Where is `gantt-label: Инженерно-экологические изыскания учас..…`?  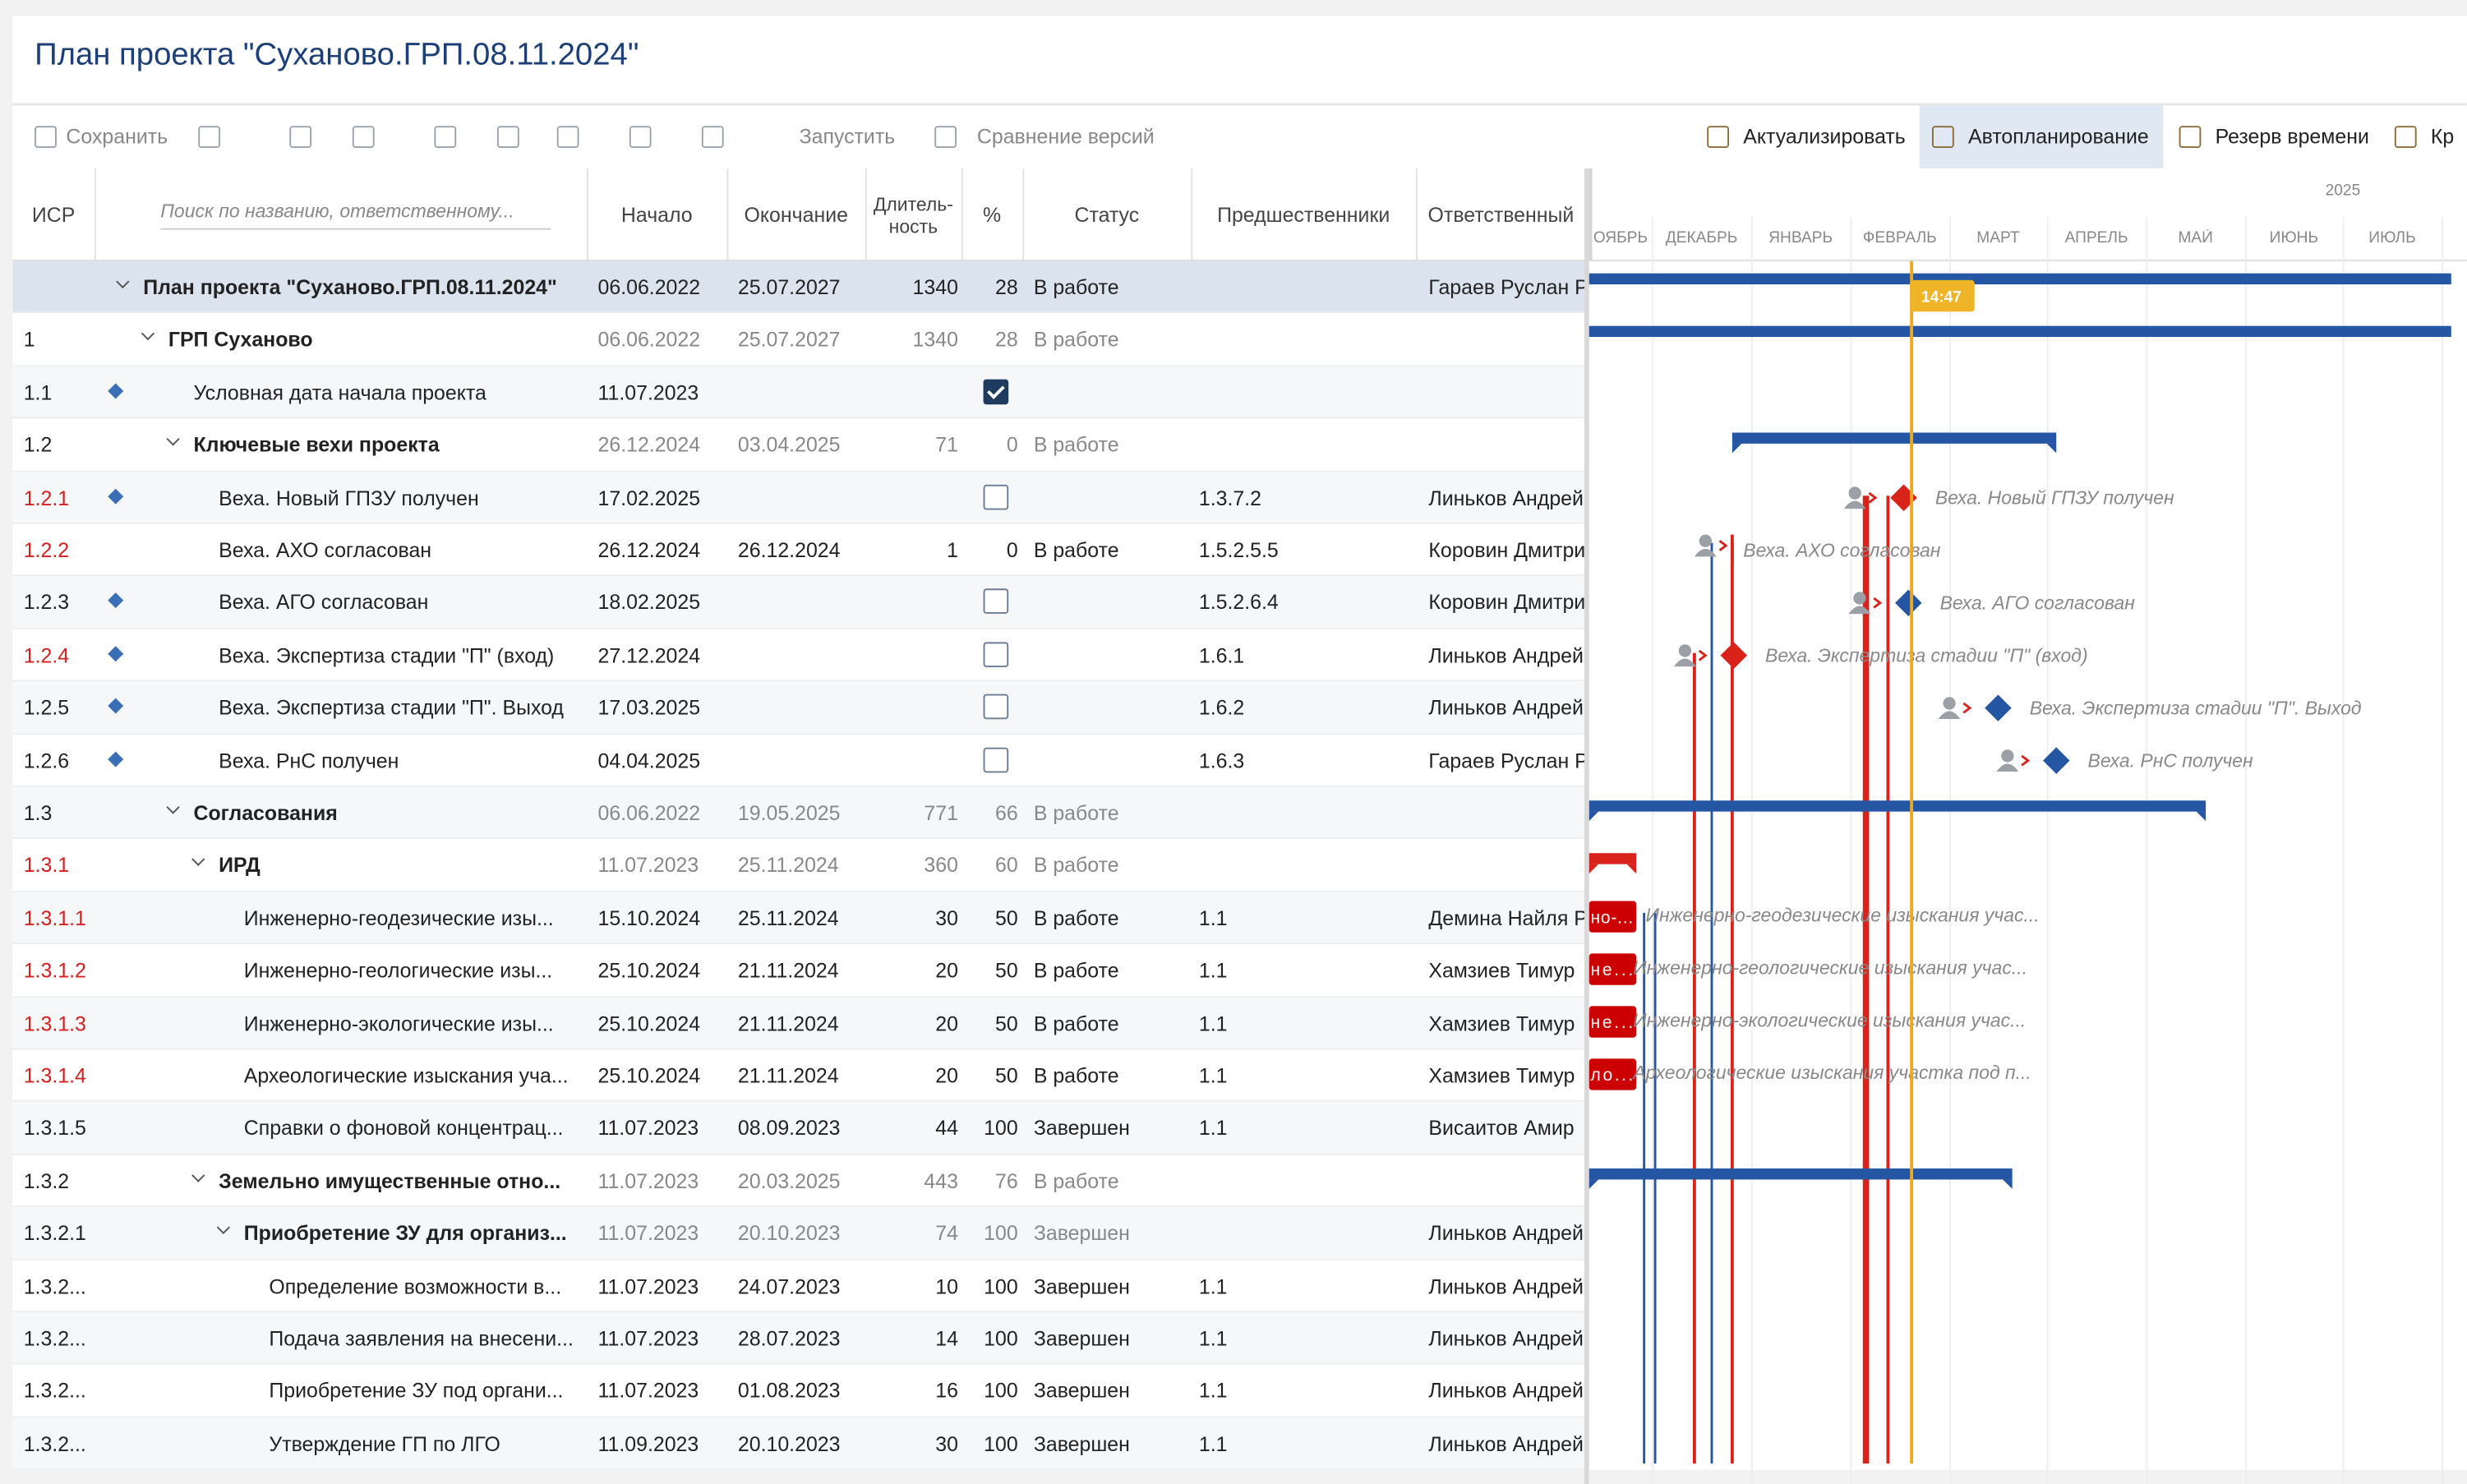
gantt-label: Инженерно-экологические изыскания учас..… is located at coordinates (1830, 1019).